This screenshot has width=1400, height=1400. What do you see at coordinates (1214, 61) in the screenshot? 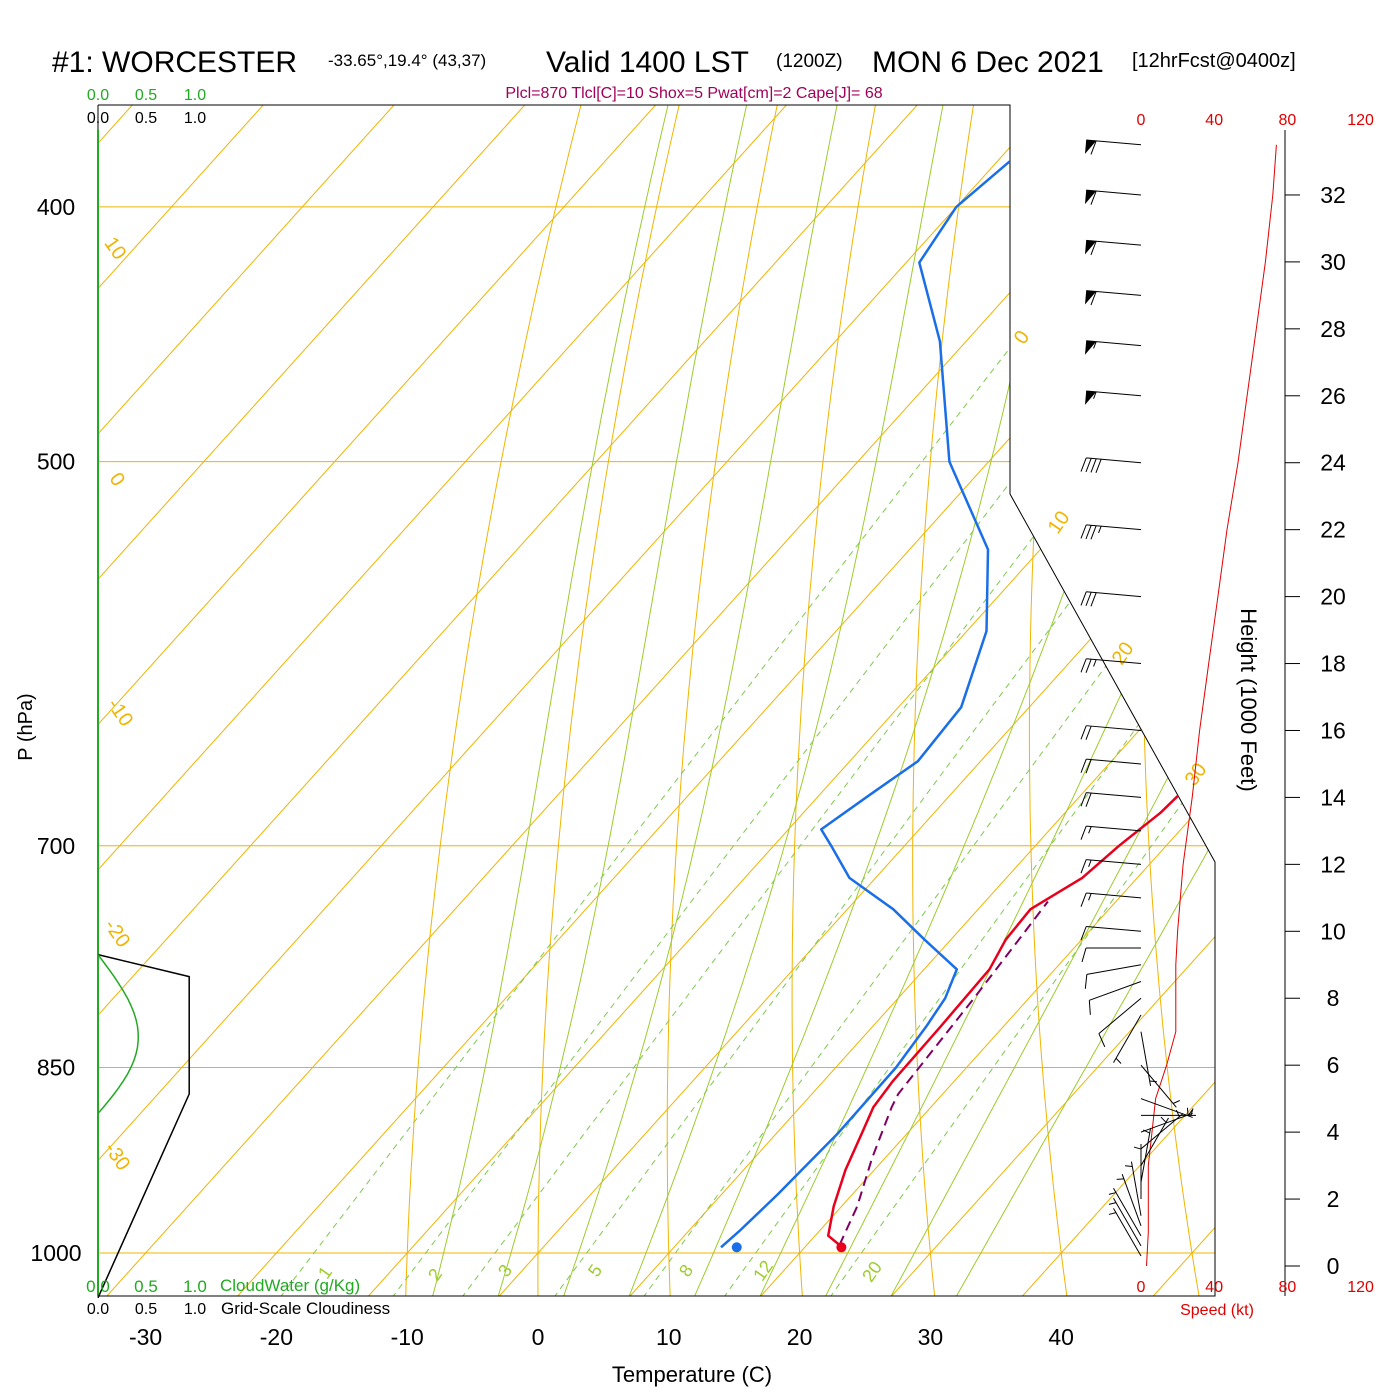
I see `forecast-label: [12hrFcst@0400z]` at bounding box center [1214, 61].